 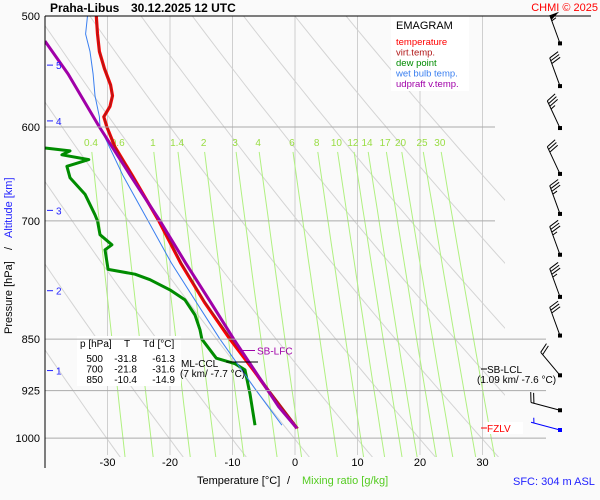 I want to click on ml-ccl-sublabel: (7 km/ -7.7 °C), so click(x=212, y=374).